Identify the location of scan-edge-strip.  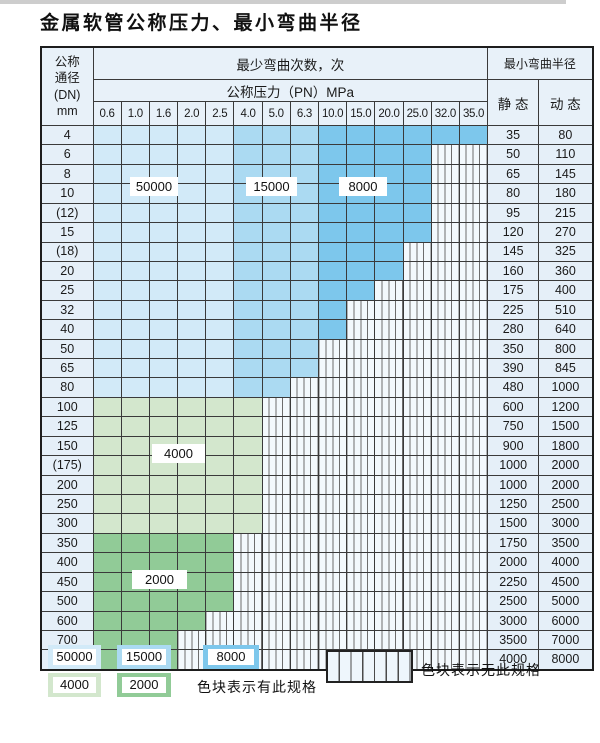
(283, 2).